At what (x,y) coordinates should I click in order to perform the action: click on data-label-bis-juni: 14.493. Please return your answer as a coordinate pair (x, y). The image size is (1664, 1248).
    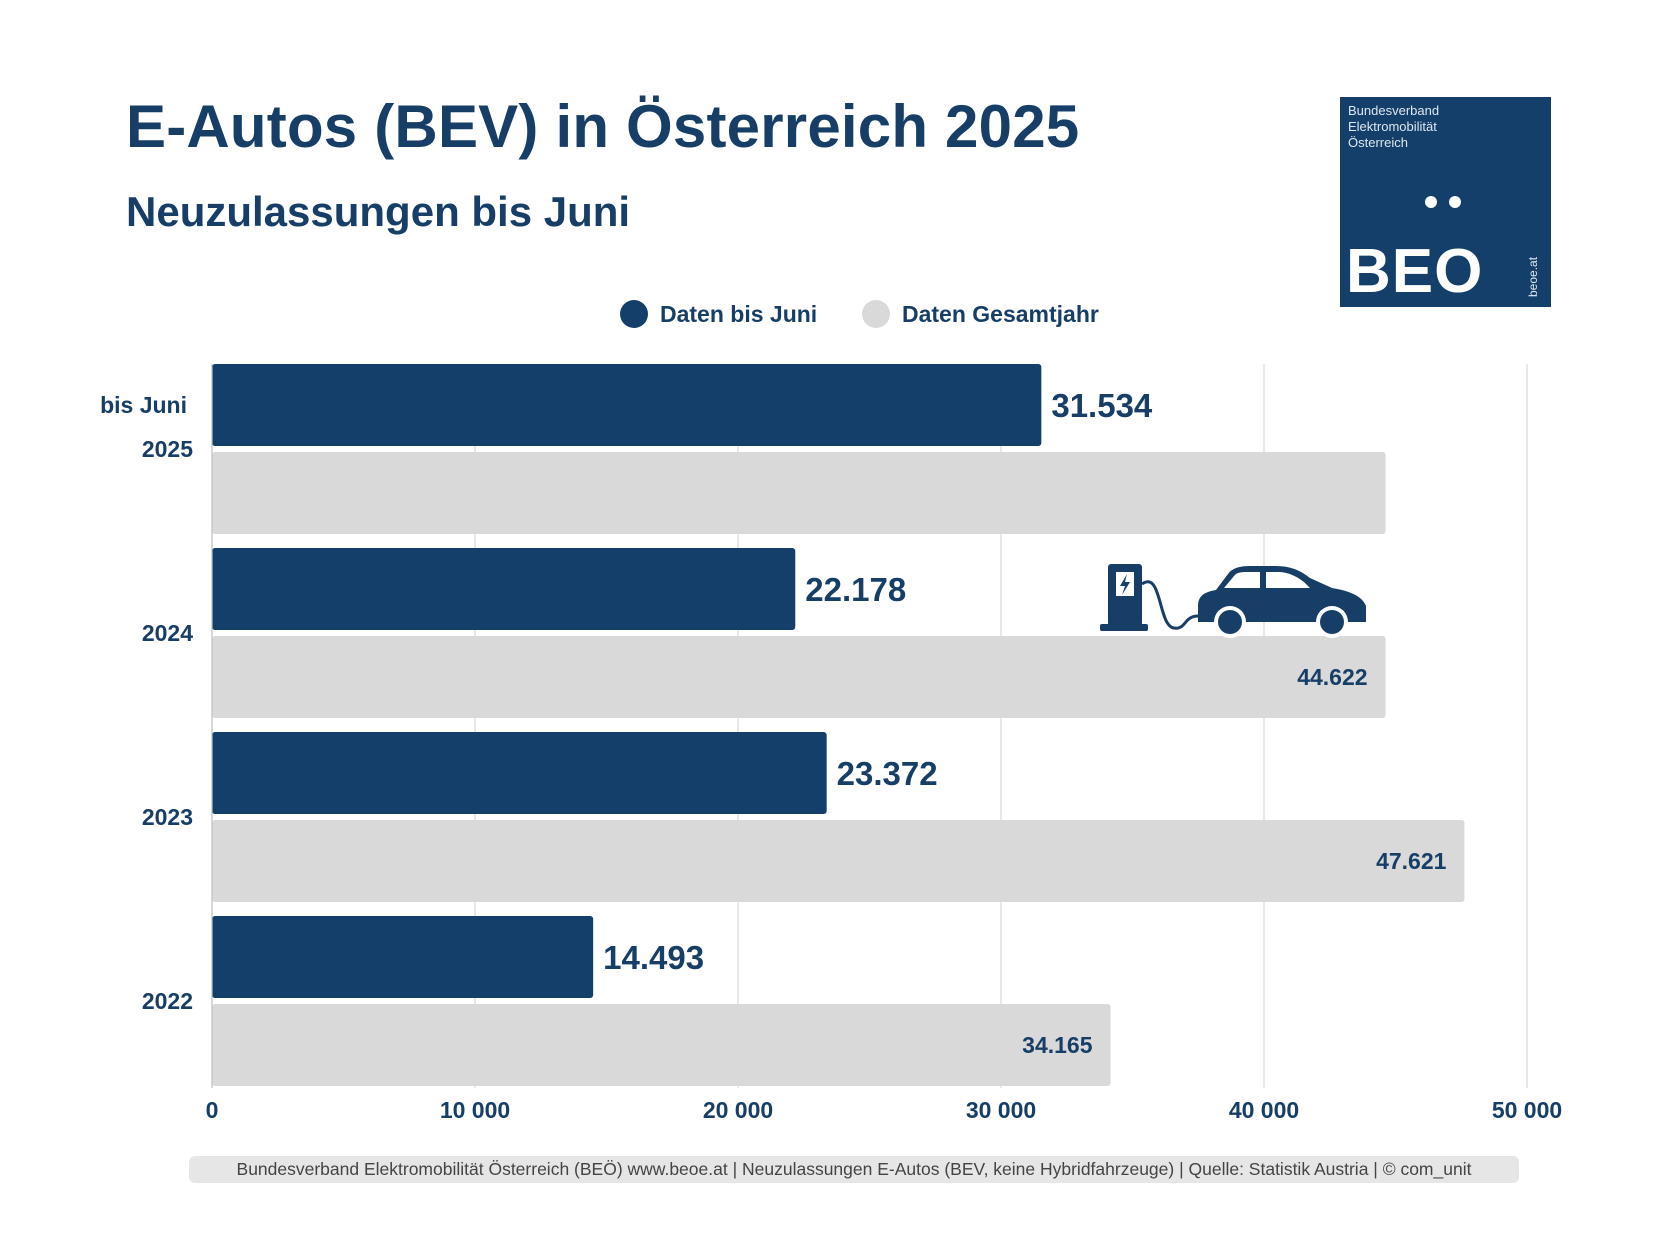
    Looking at the image, I should click on (653, 957).